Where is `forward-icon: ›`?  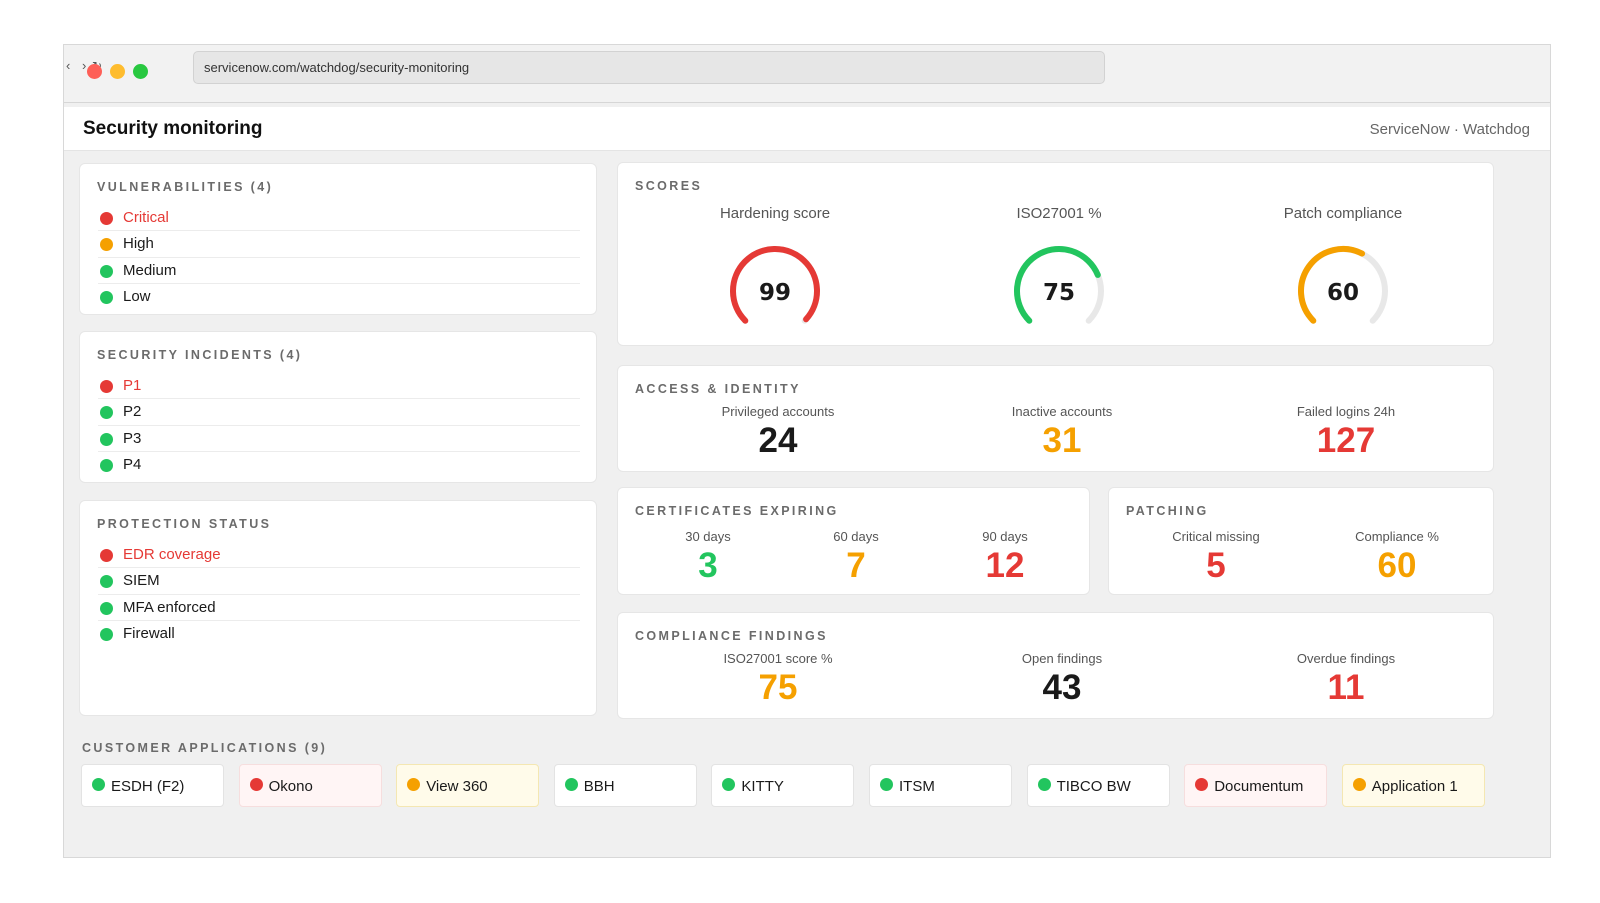 forward-icon: › is located at coordinates (84, 65).